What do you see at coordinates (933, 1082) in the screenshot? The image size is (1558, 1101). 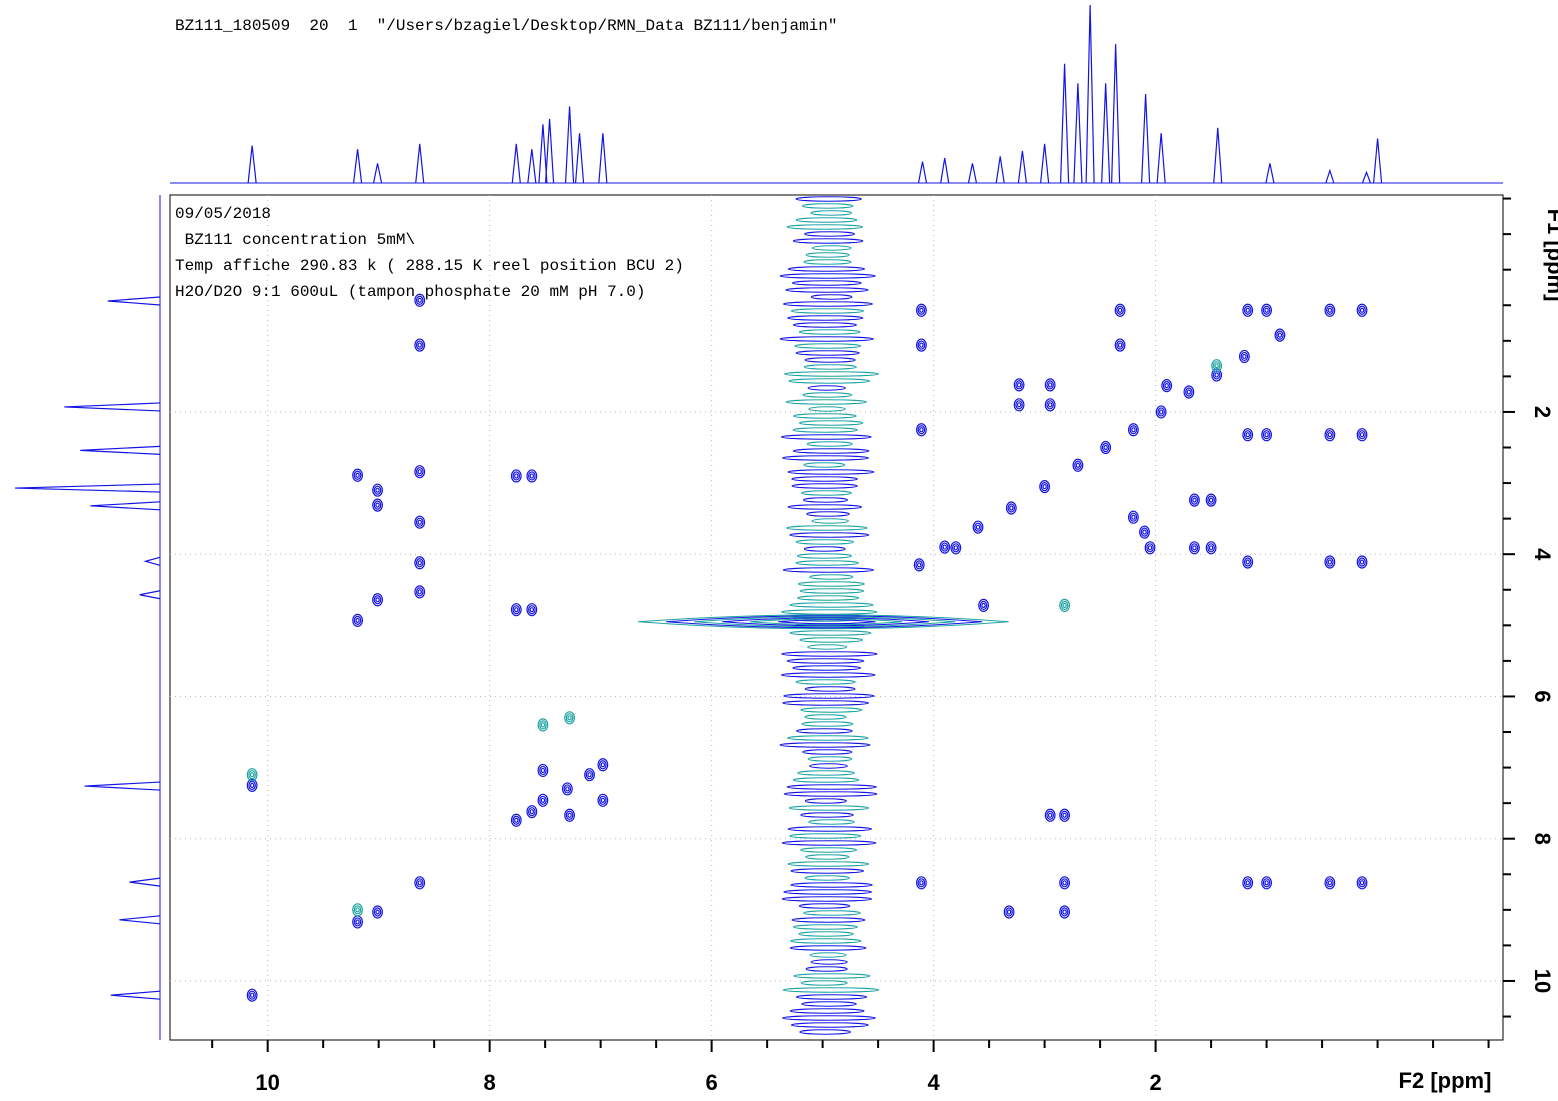 I see `x-tick-label: 4` at bounding box center [933, 1082].